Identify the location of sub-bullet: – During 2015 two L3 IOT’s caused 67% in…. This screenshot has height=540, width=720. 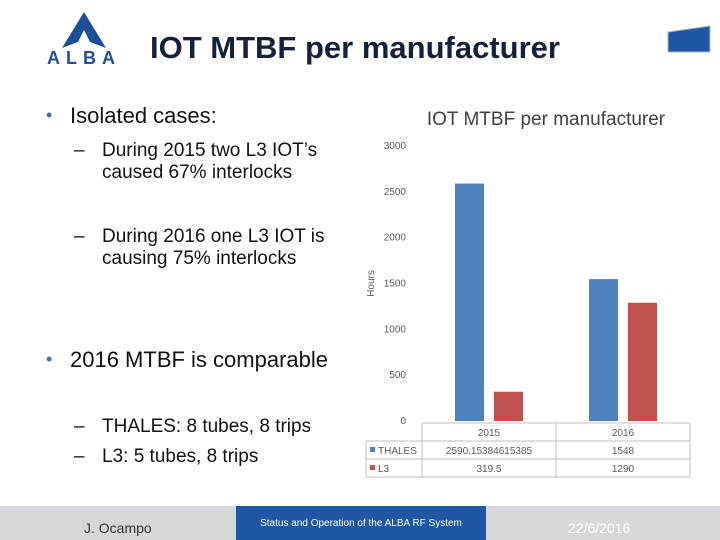
(208, 161).